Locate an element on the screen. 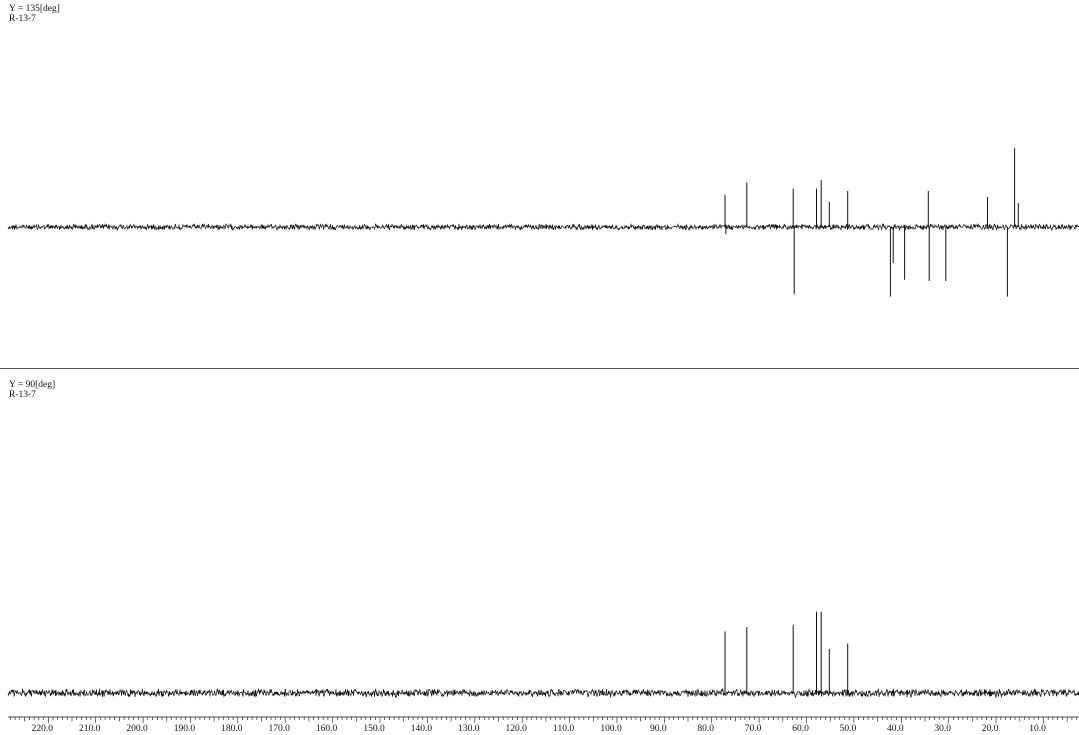 This screenshot has height=735, width=1079. dept90-panel is located at coordinates (543, 655).